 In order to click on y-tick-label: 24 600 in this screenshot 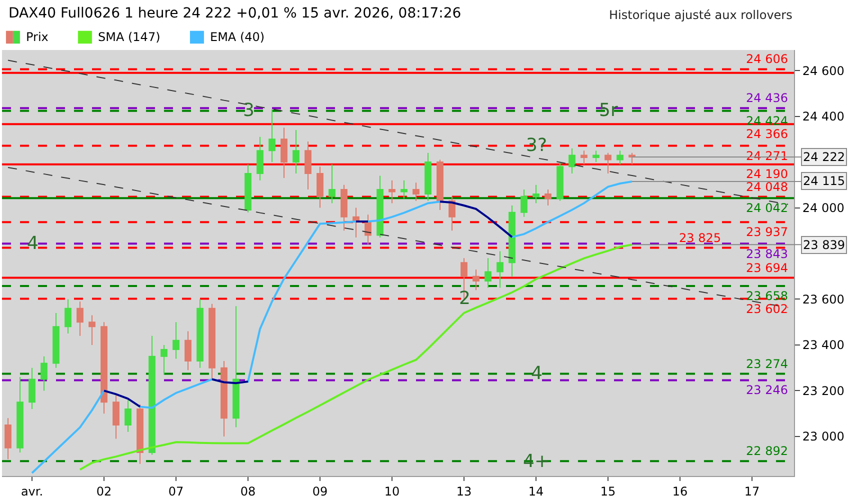, I will do `click(823, 71)`.